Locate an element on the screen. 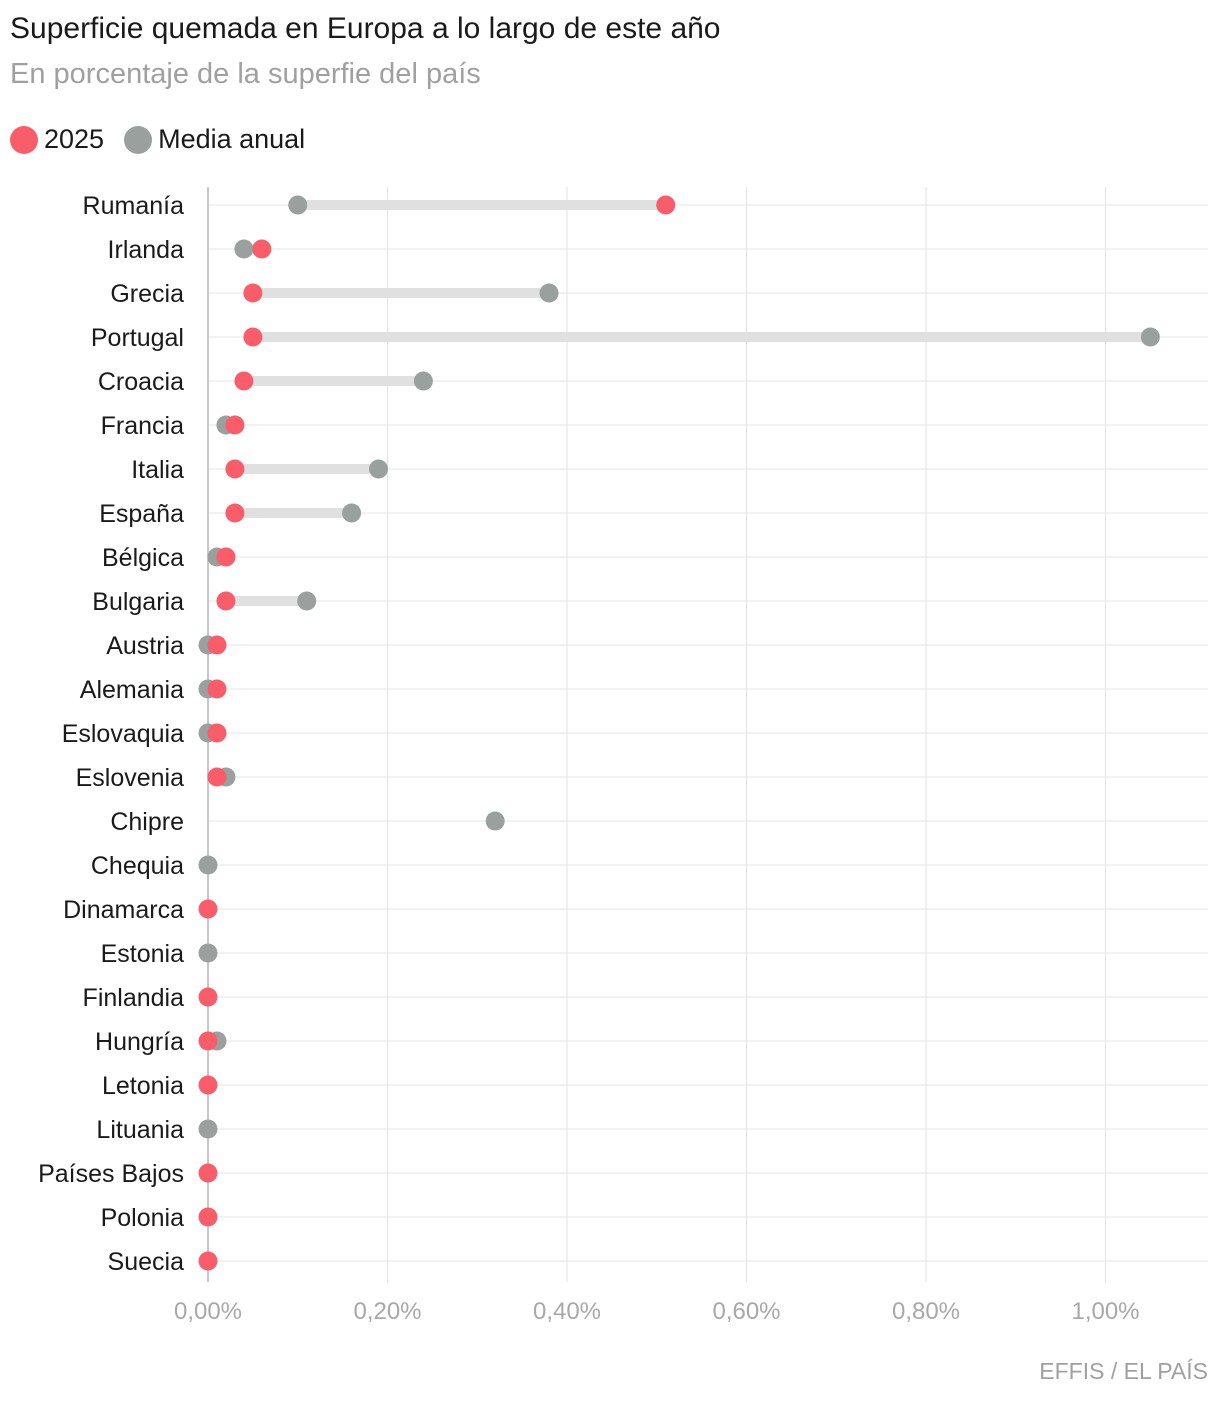  dot-media-anual-chipre is located at coordinates (495, 821).